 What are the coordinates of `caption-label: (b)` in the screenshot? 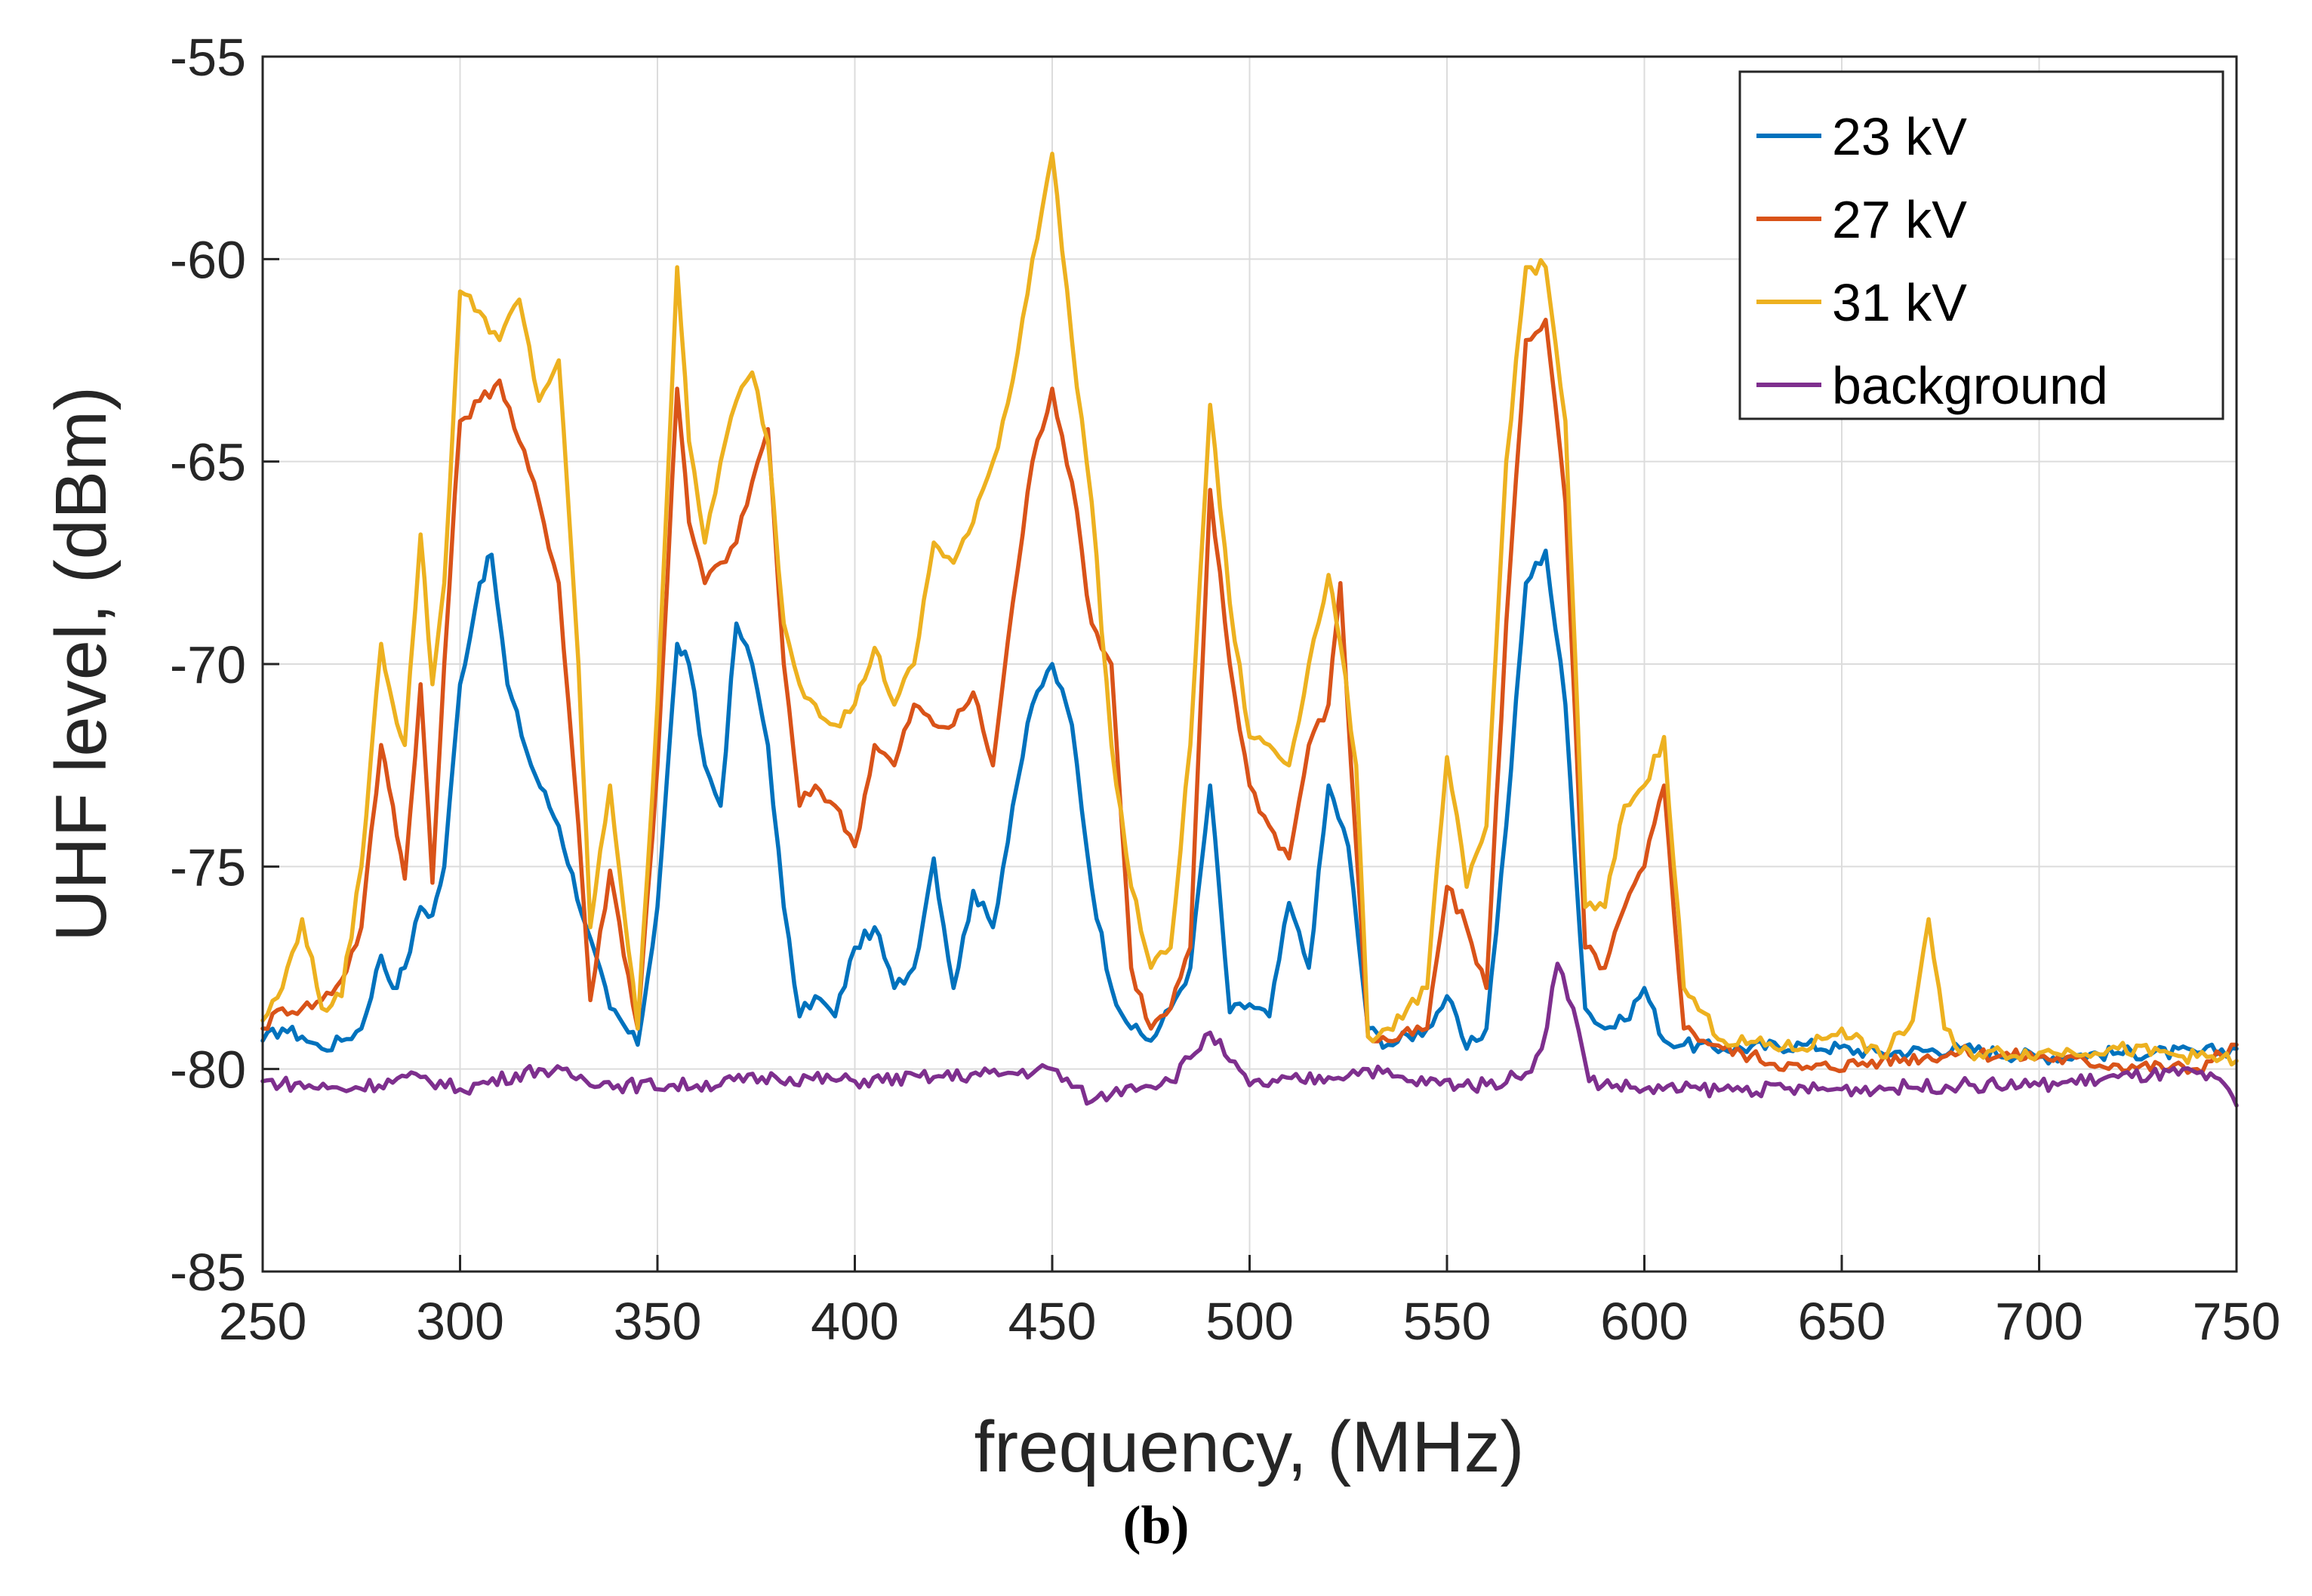 It's located at (1156, 1525).